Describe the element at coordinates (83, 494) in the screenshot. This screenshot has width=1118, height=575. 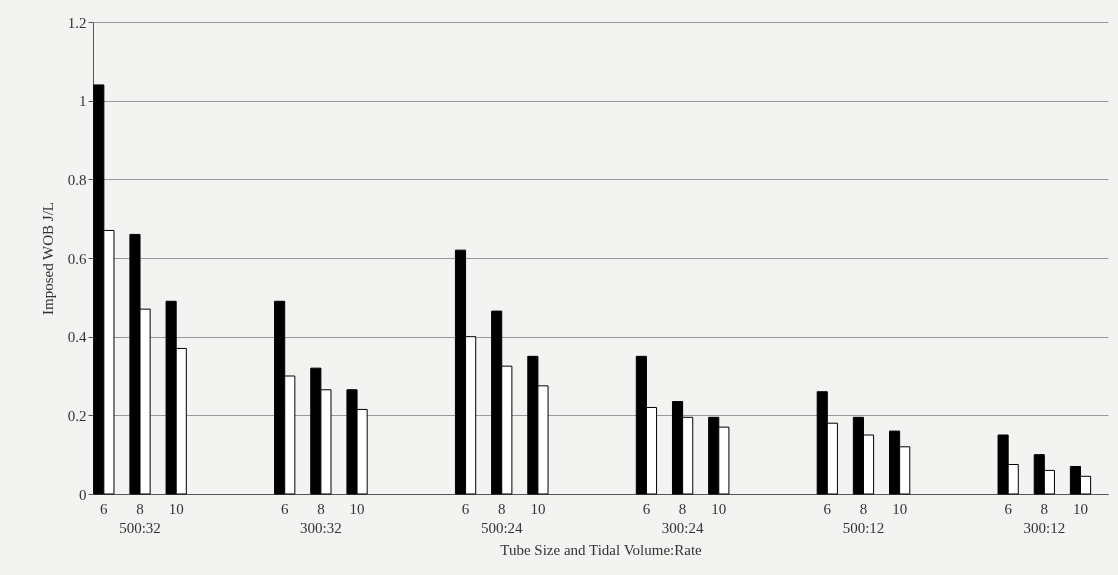
I see `y-tick-label: 0` at that location.